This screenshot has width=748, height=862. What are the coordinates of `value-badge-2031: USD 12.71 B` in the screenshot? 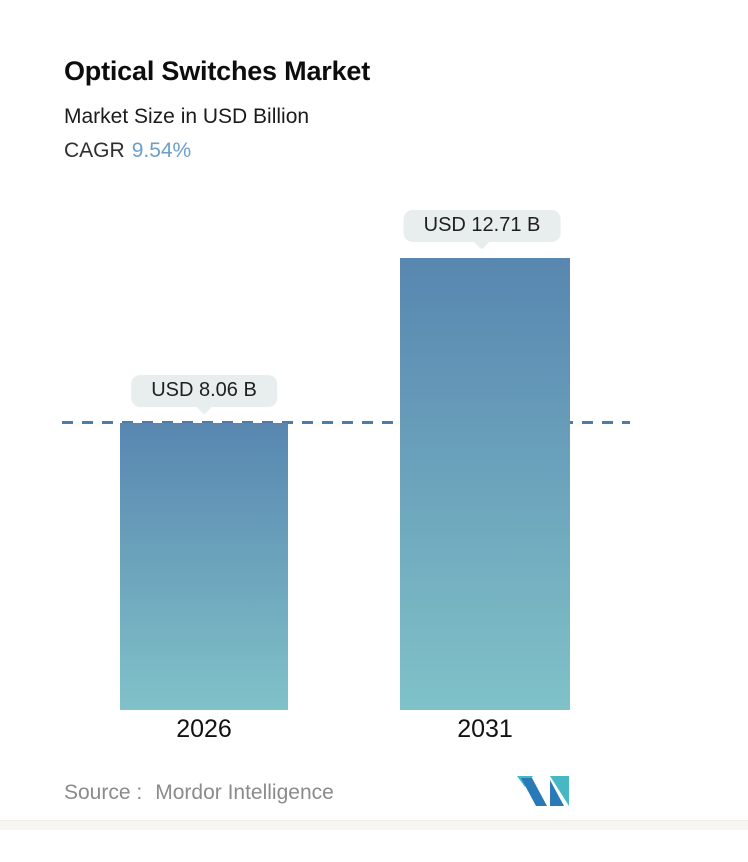 It's located at (482, 226).